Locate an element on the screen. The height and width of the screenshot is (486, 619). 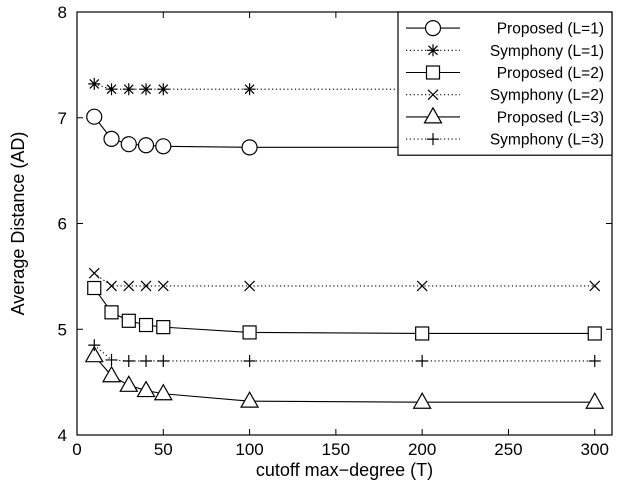
y-axis-label: Average Distance (AD) is located at coordinates (18, 224).